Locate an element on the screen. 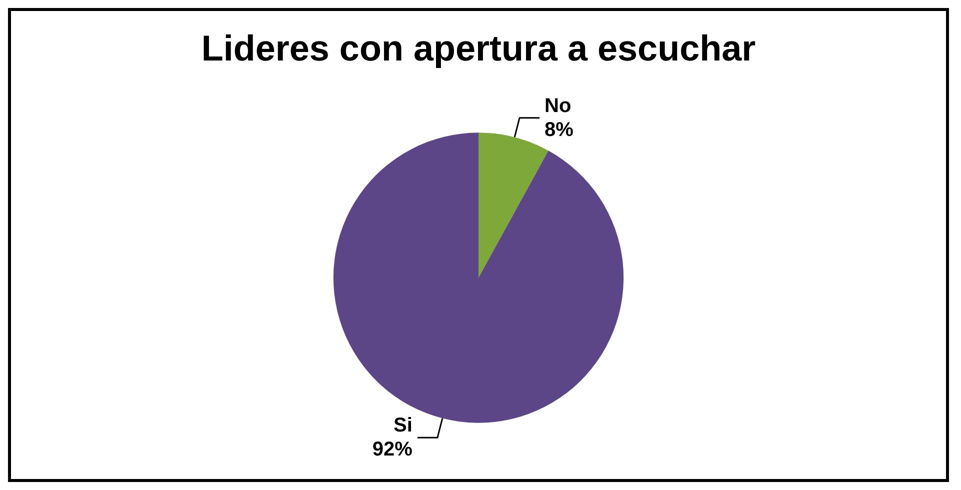 The height and width of the screenshot is (490, 961). slice-label: No is located at coordinates (558, 105).